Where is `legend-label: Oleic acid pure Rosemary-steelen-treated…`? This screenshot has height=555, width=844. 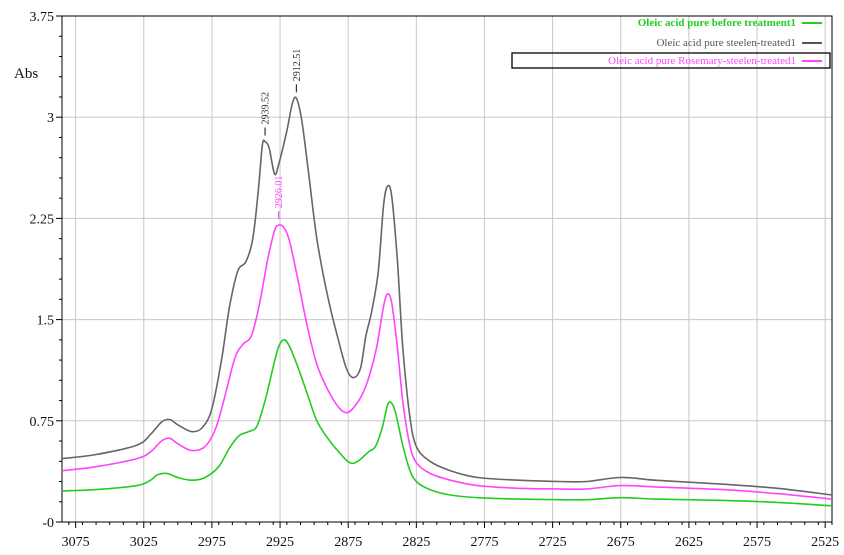
legend-label: Oleic acid pure Rosemary-steelen-treated… is located at coordinates (702, 61).